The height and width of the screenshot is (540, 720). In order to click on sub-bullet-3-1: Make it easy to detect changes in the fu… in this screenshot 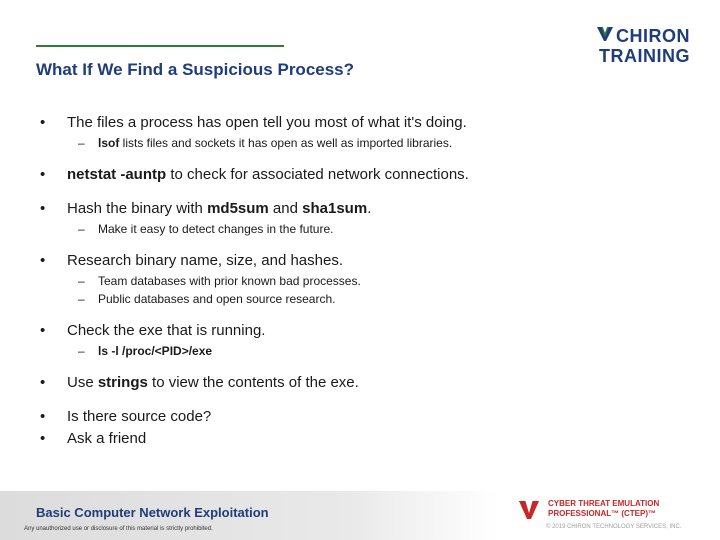, I will do `click(360, 229)`.